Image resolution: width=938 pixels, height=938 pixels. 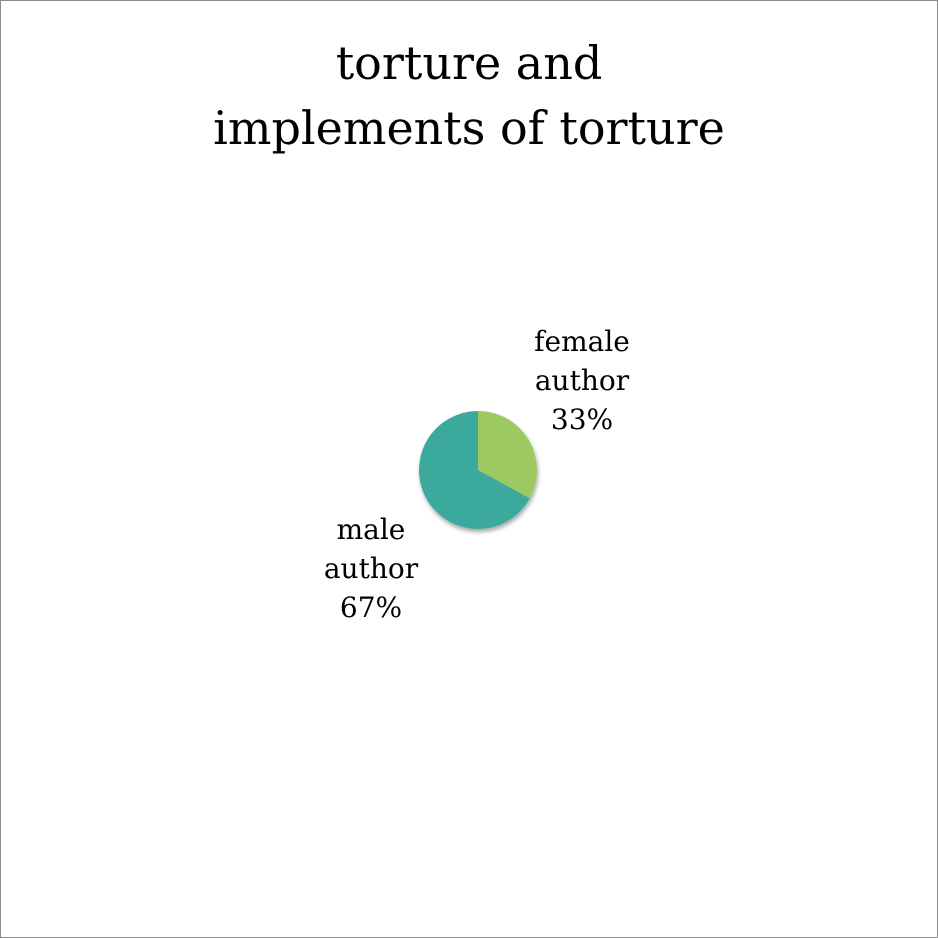 What do you see at coordinates (371, 607) in the screenshot?
I see `slice-label-male-percent: 67%` at bounding box center [371, 607].